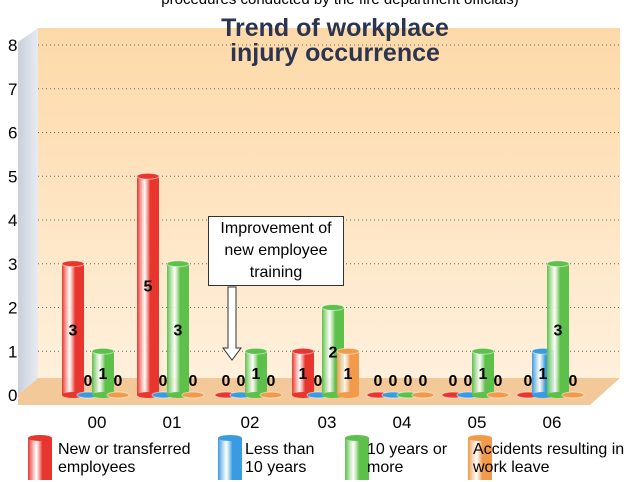 Image resolution: width=631 pixels, height=482 pixels. I want to click on x-tick-label: 00, so click(97, 422).